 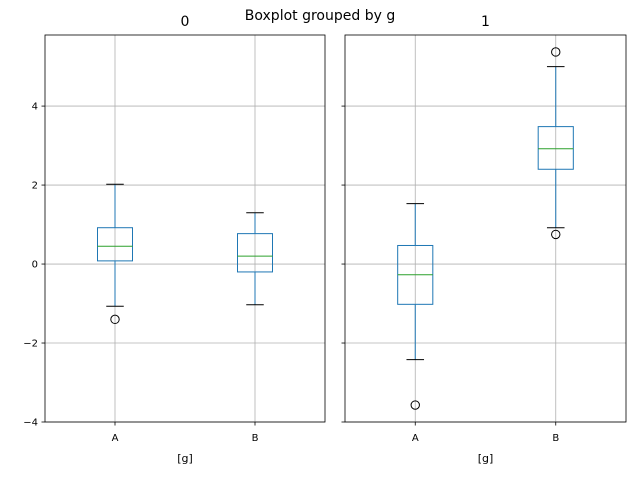 What do you see at coordinates (35, 186) in the screenshot?
I see `y-tick-label: 2` at bounding box center [35, 186].